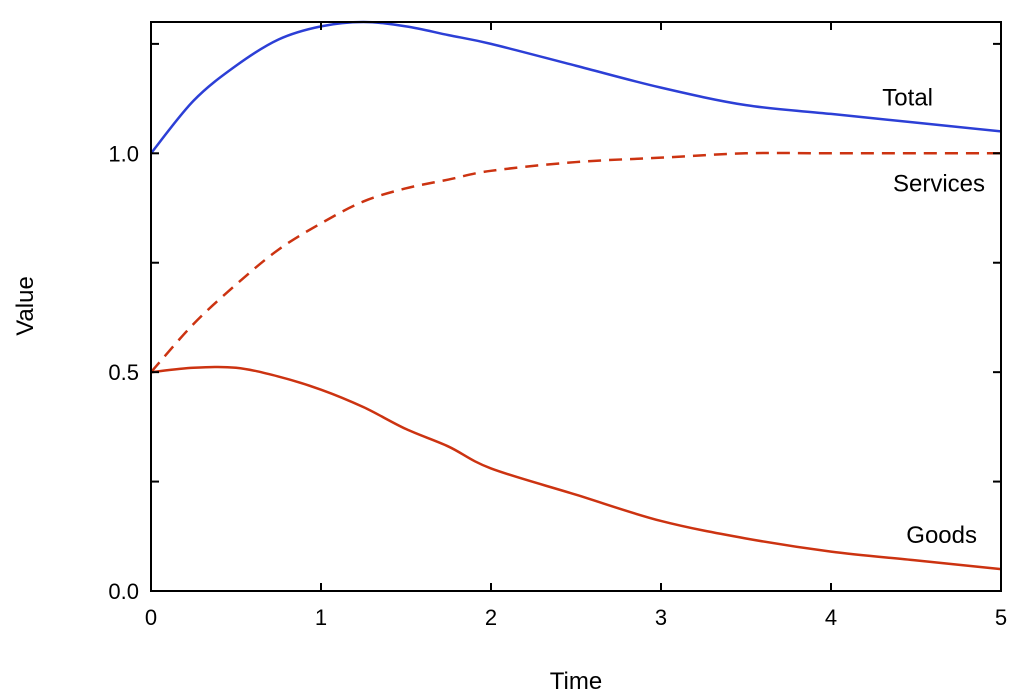 The height and width of the screenshot is (698, 1024). What do you see at coordinates (321, 617) in the screenshot?
I see `x-tick-label: 1` at bounding box center [321, 617].